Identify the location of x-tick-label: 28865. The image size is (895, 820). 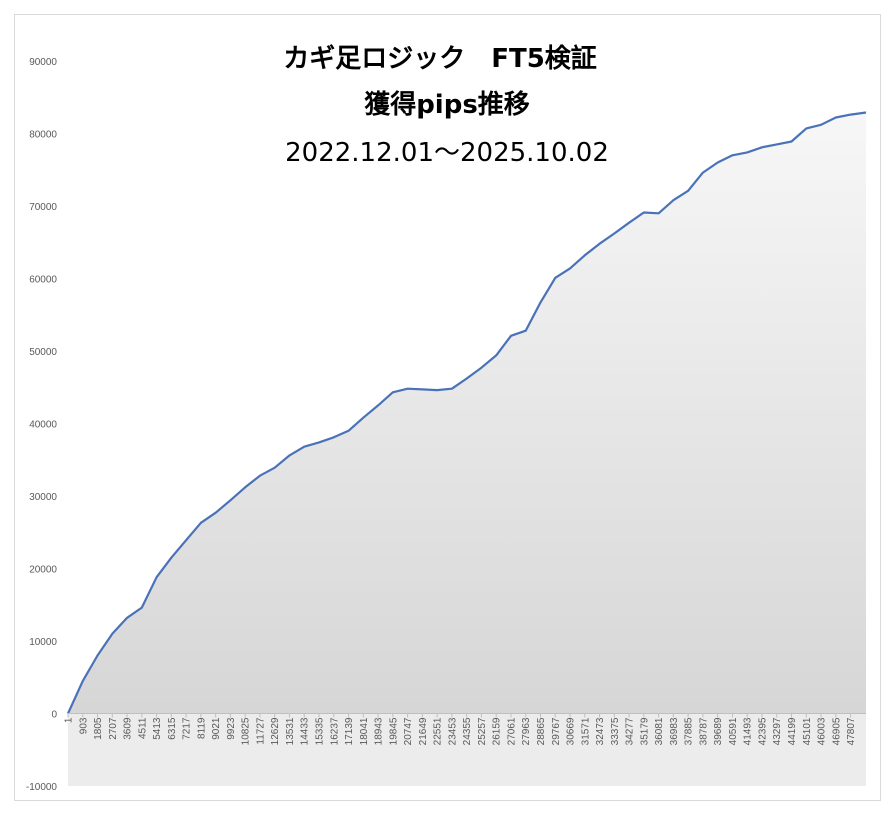
(541, 731).